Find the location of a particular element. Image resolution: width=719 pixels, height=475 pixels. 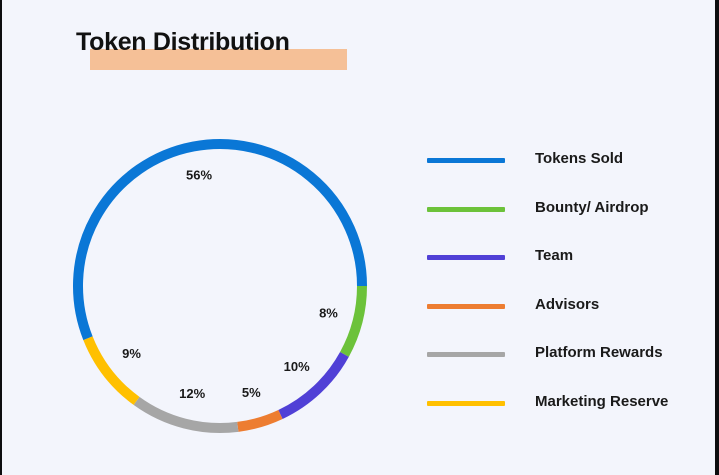

slice-team is located at coordinates (313, 385).